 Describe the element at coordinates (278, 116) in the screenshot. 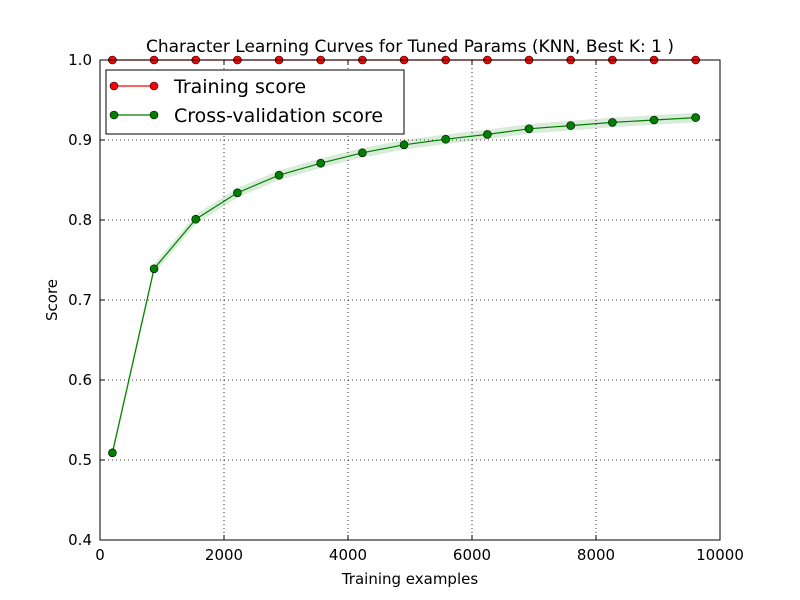

I see `legend-label-cv: Cross-validation score` at that location.